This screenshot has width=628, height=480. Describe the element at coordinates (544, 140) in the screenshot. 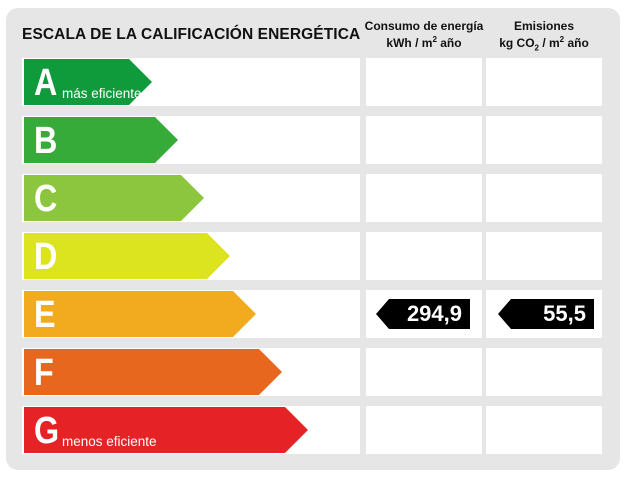

I see `emisiones-cell-b` at that location.